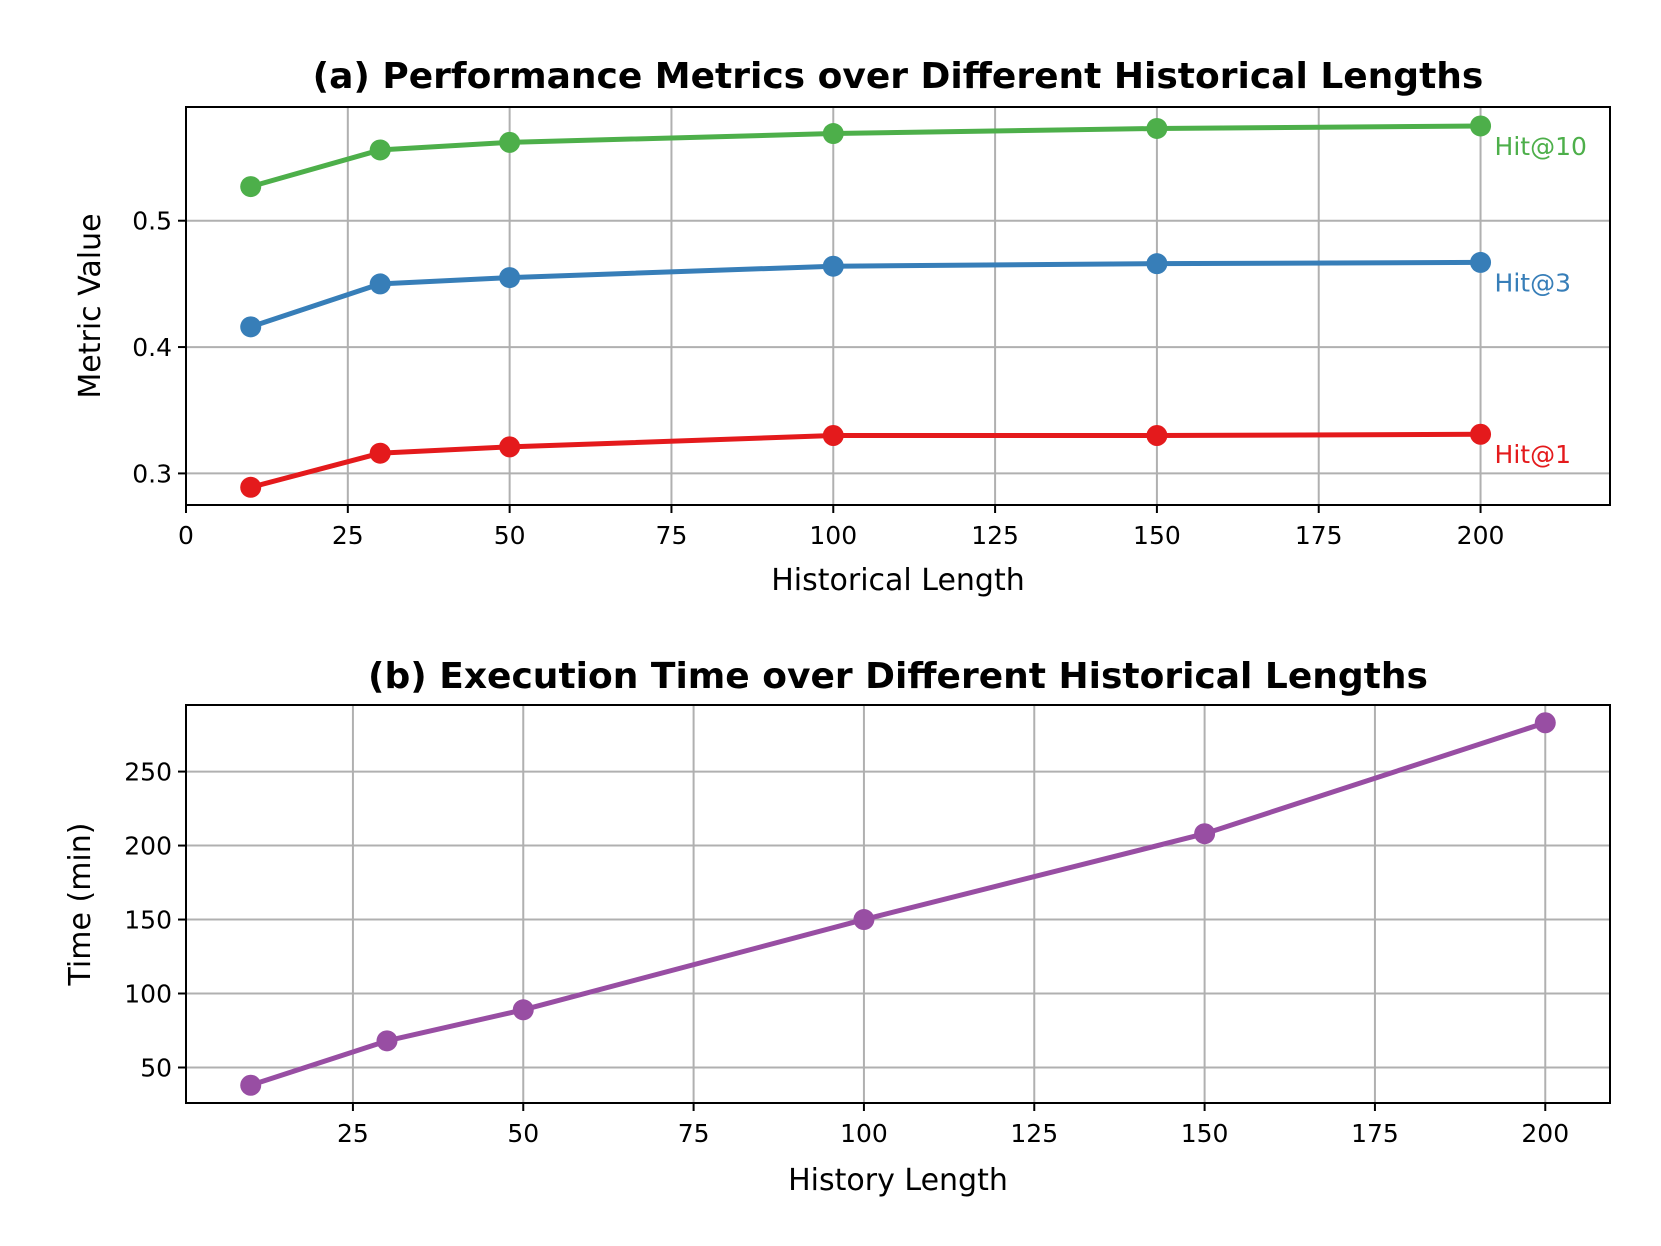 Image resolution: width=1661 pixels, height=1246 pixels. I want to click on chart-a-y-axis-label: Metric Value, so click(90, 305).